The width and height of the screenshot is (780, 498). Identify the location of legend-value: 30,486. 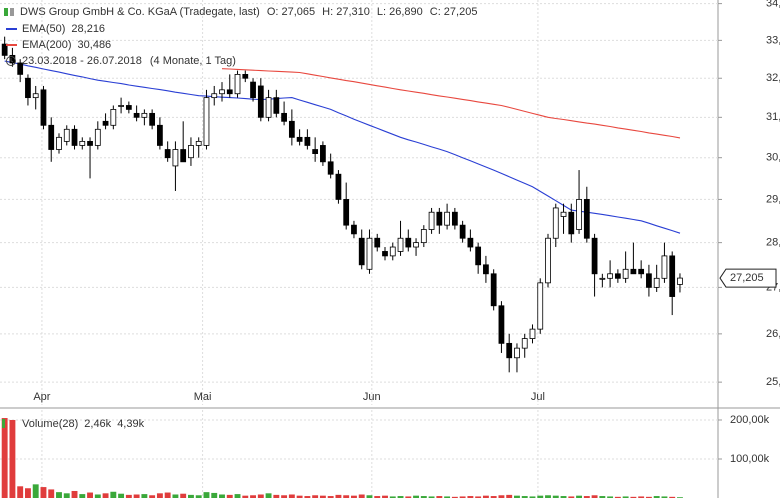
(95, 45).